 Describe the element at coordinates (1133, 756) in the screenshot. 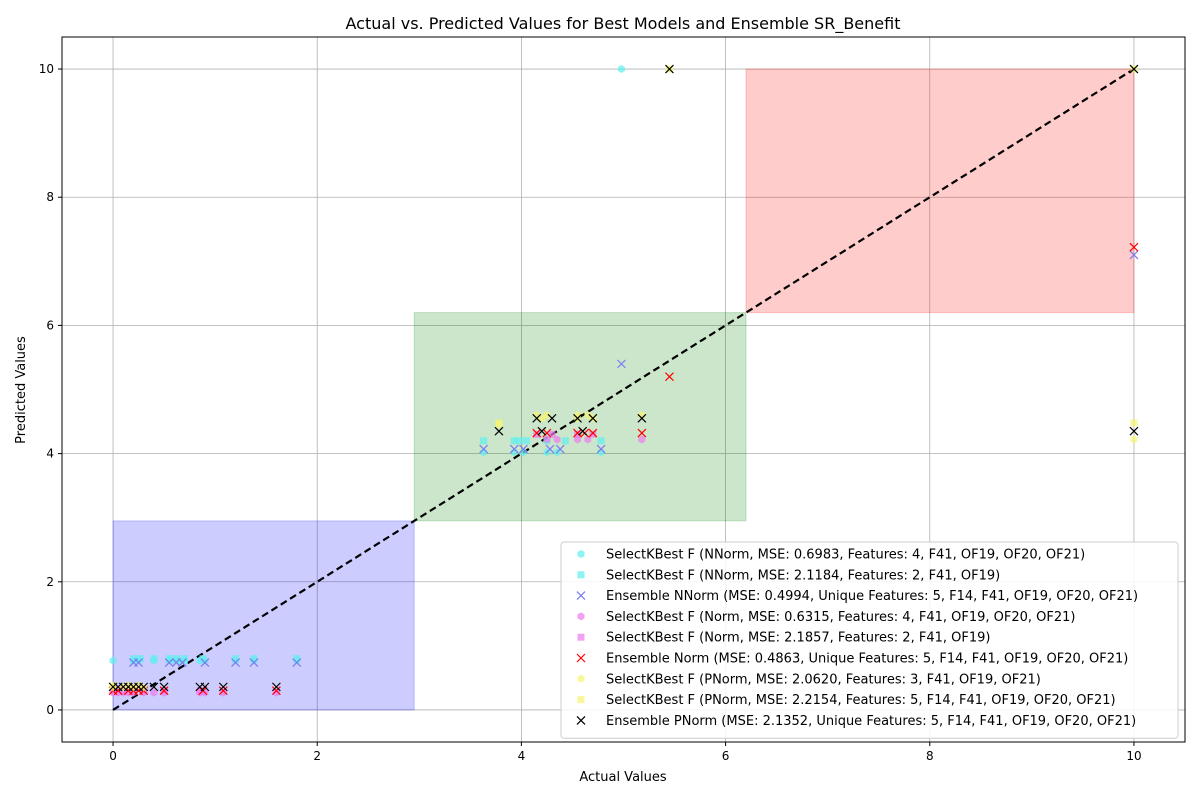

I see `x-tick-label: 10` at that location.